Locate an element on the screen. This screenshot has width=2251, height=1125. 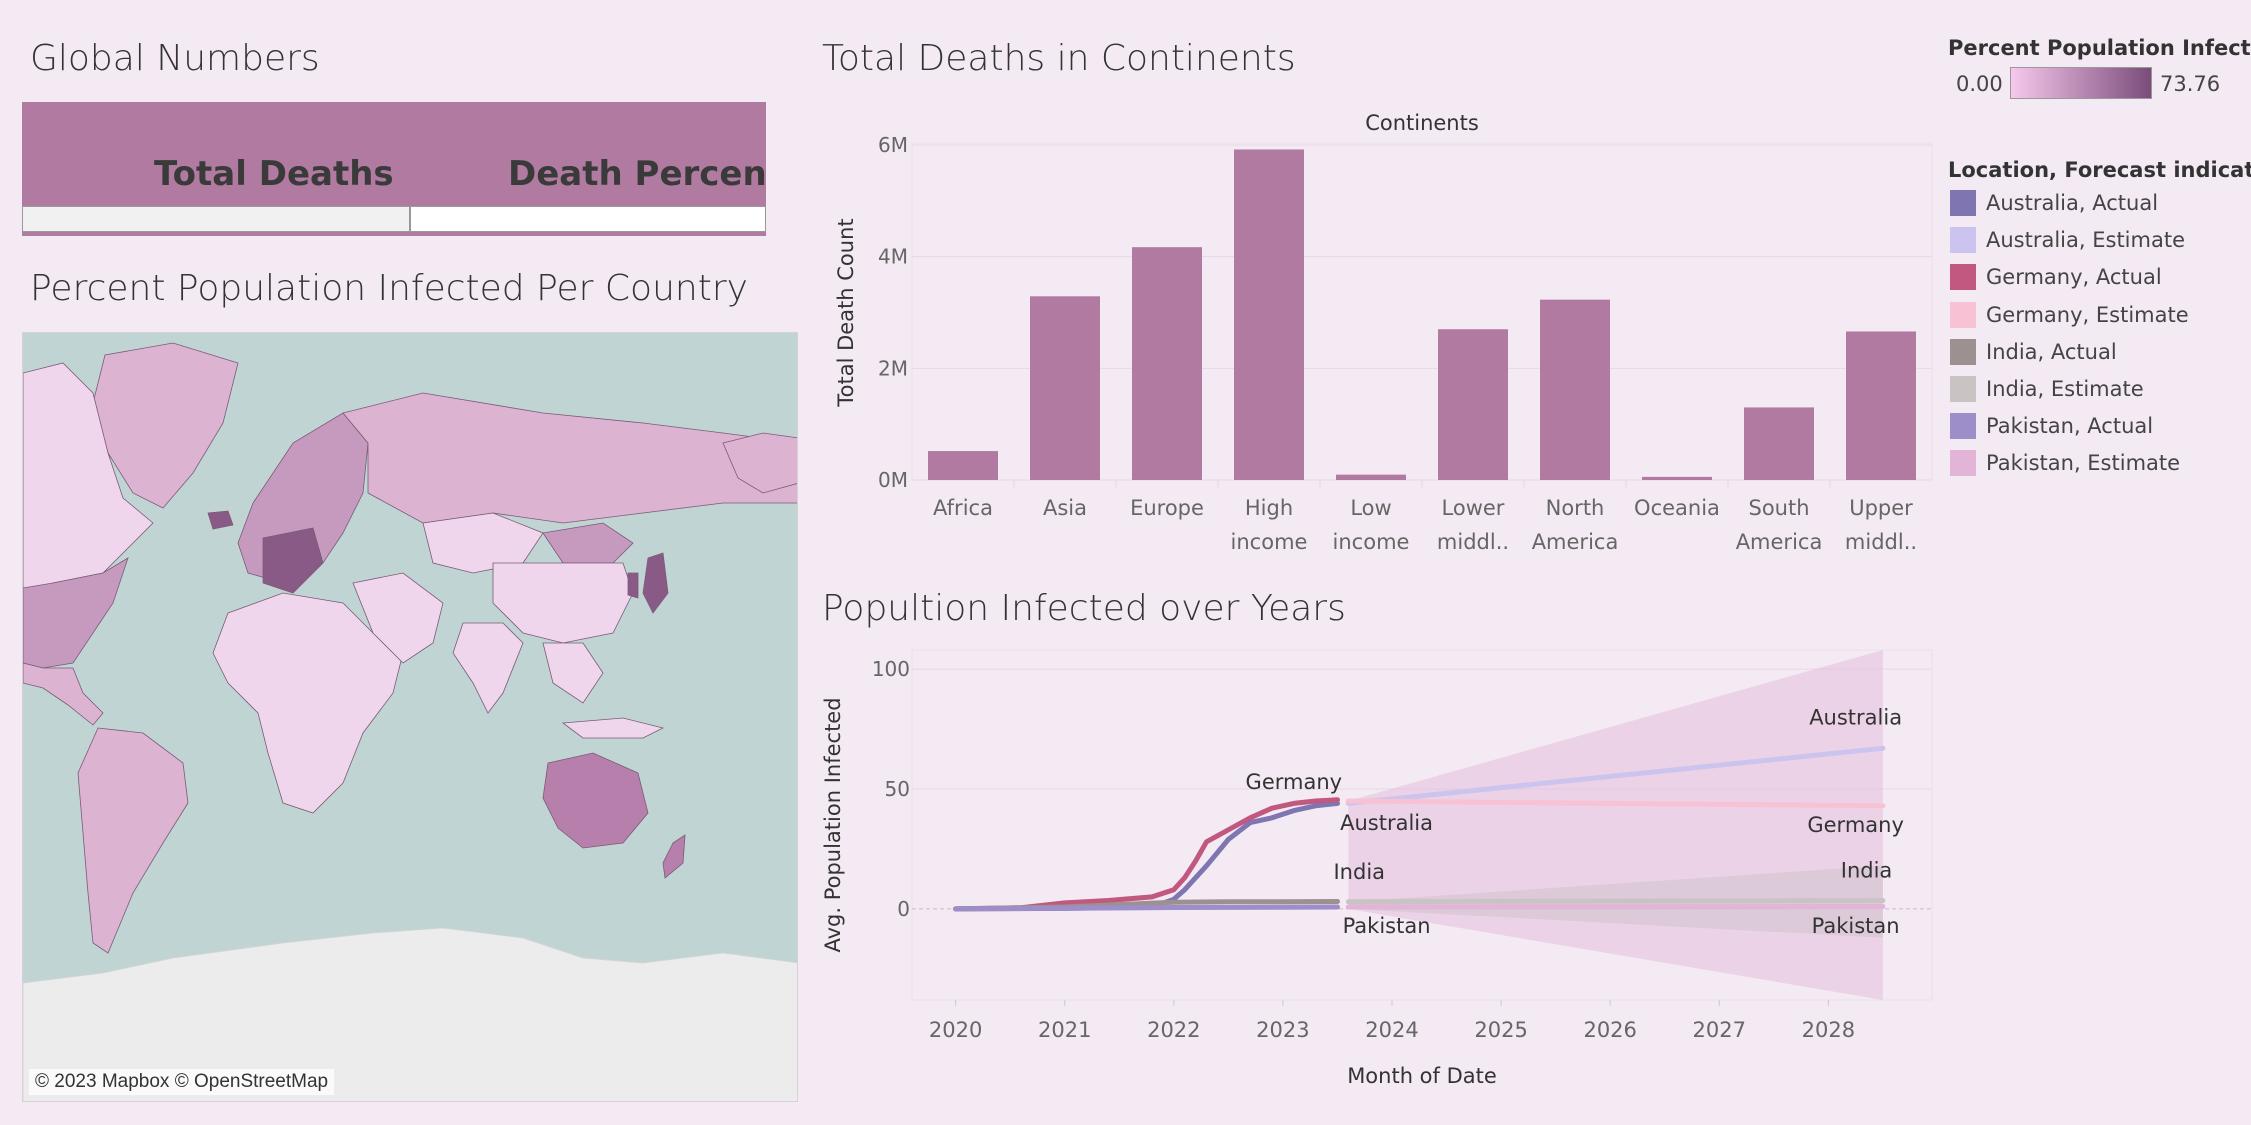
line-x-tick-label: 2025 is located at coordinates (1500, 1030).